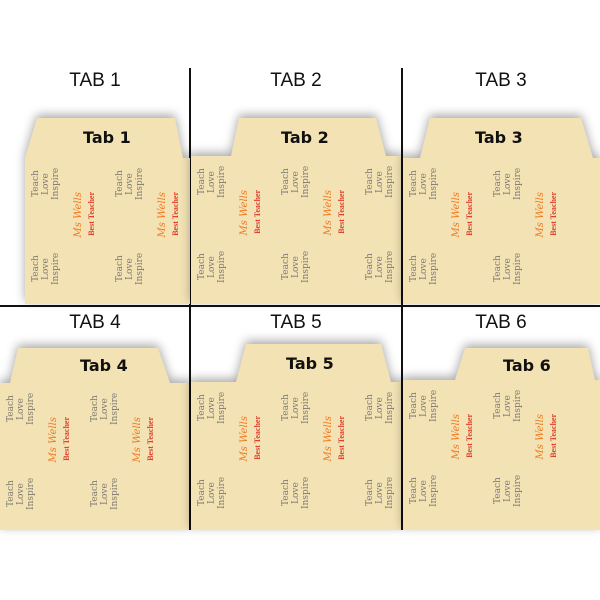 The image size is (600, 600). What do you see at coordinates (296, 80) in the screenshot?
I see `cell-label-2: TAB 2` at bounding box center [296, 80].